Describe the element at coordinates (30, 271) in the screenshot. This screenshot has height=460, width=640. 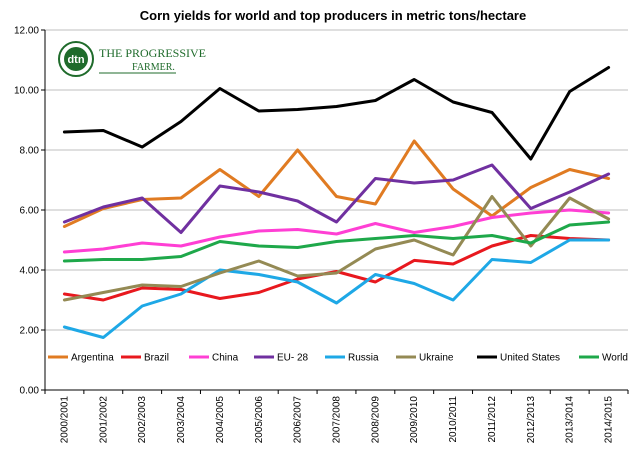
I see `y-tick-label: 4.00` at that location.